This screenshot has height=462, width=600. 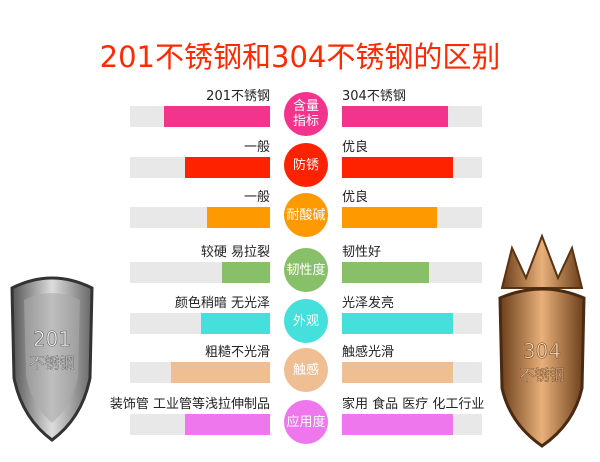 I want to click on label-304: 韧性好, so click(x=362, y=252).